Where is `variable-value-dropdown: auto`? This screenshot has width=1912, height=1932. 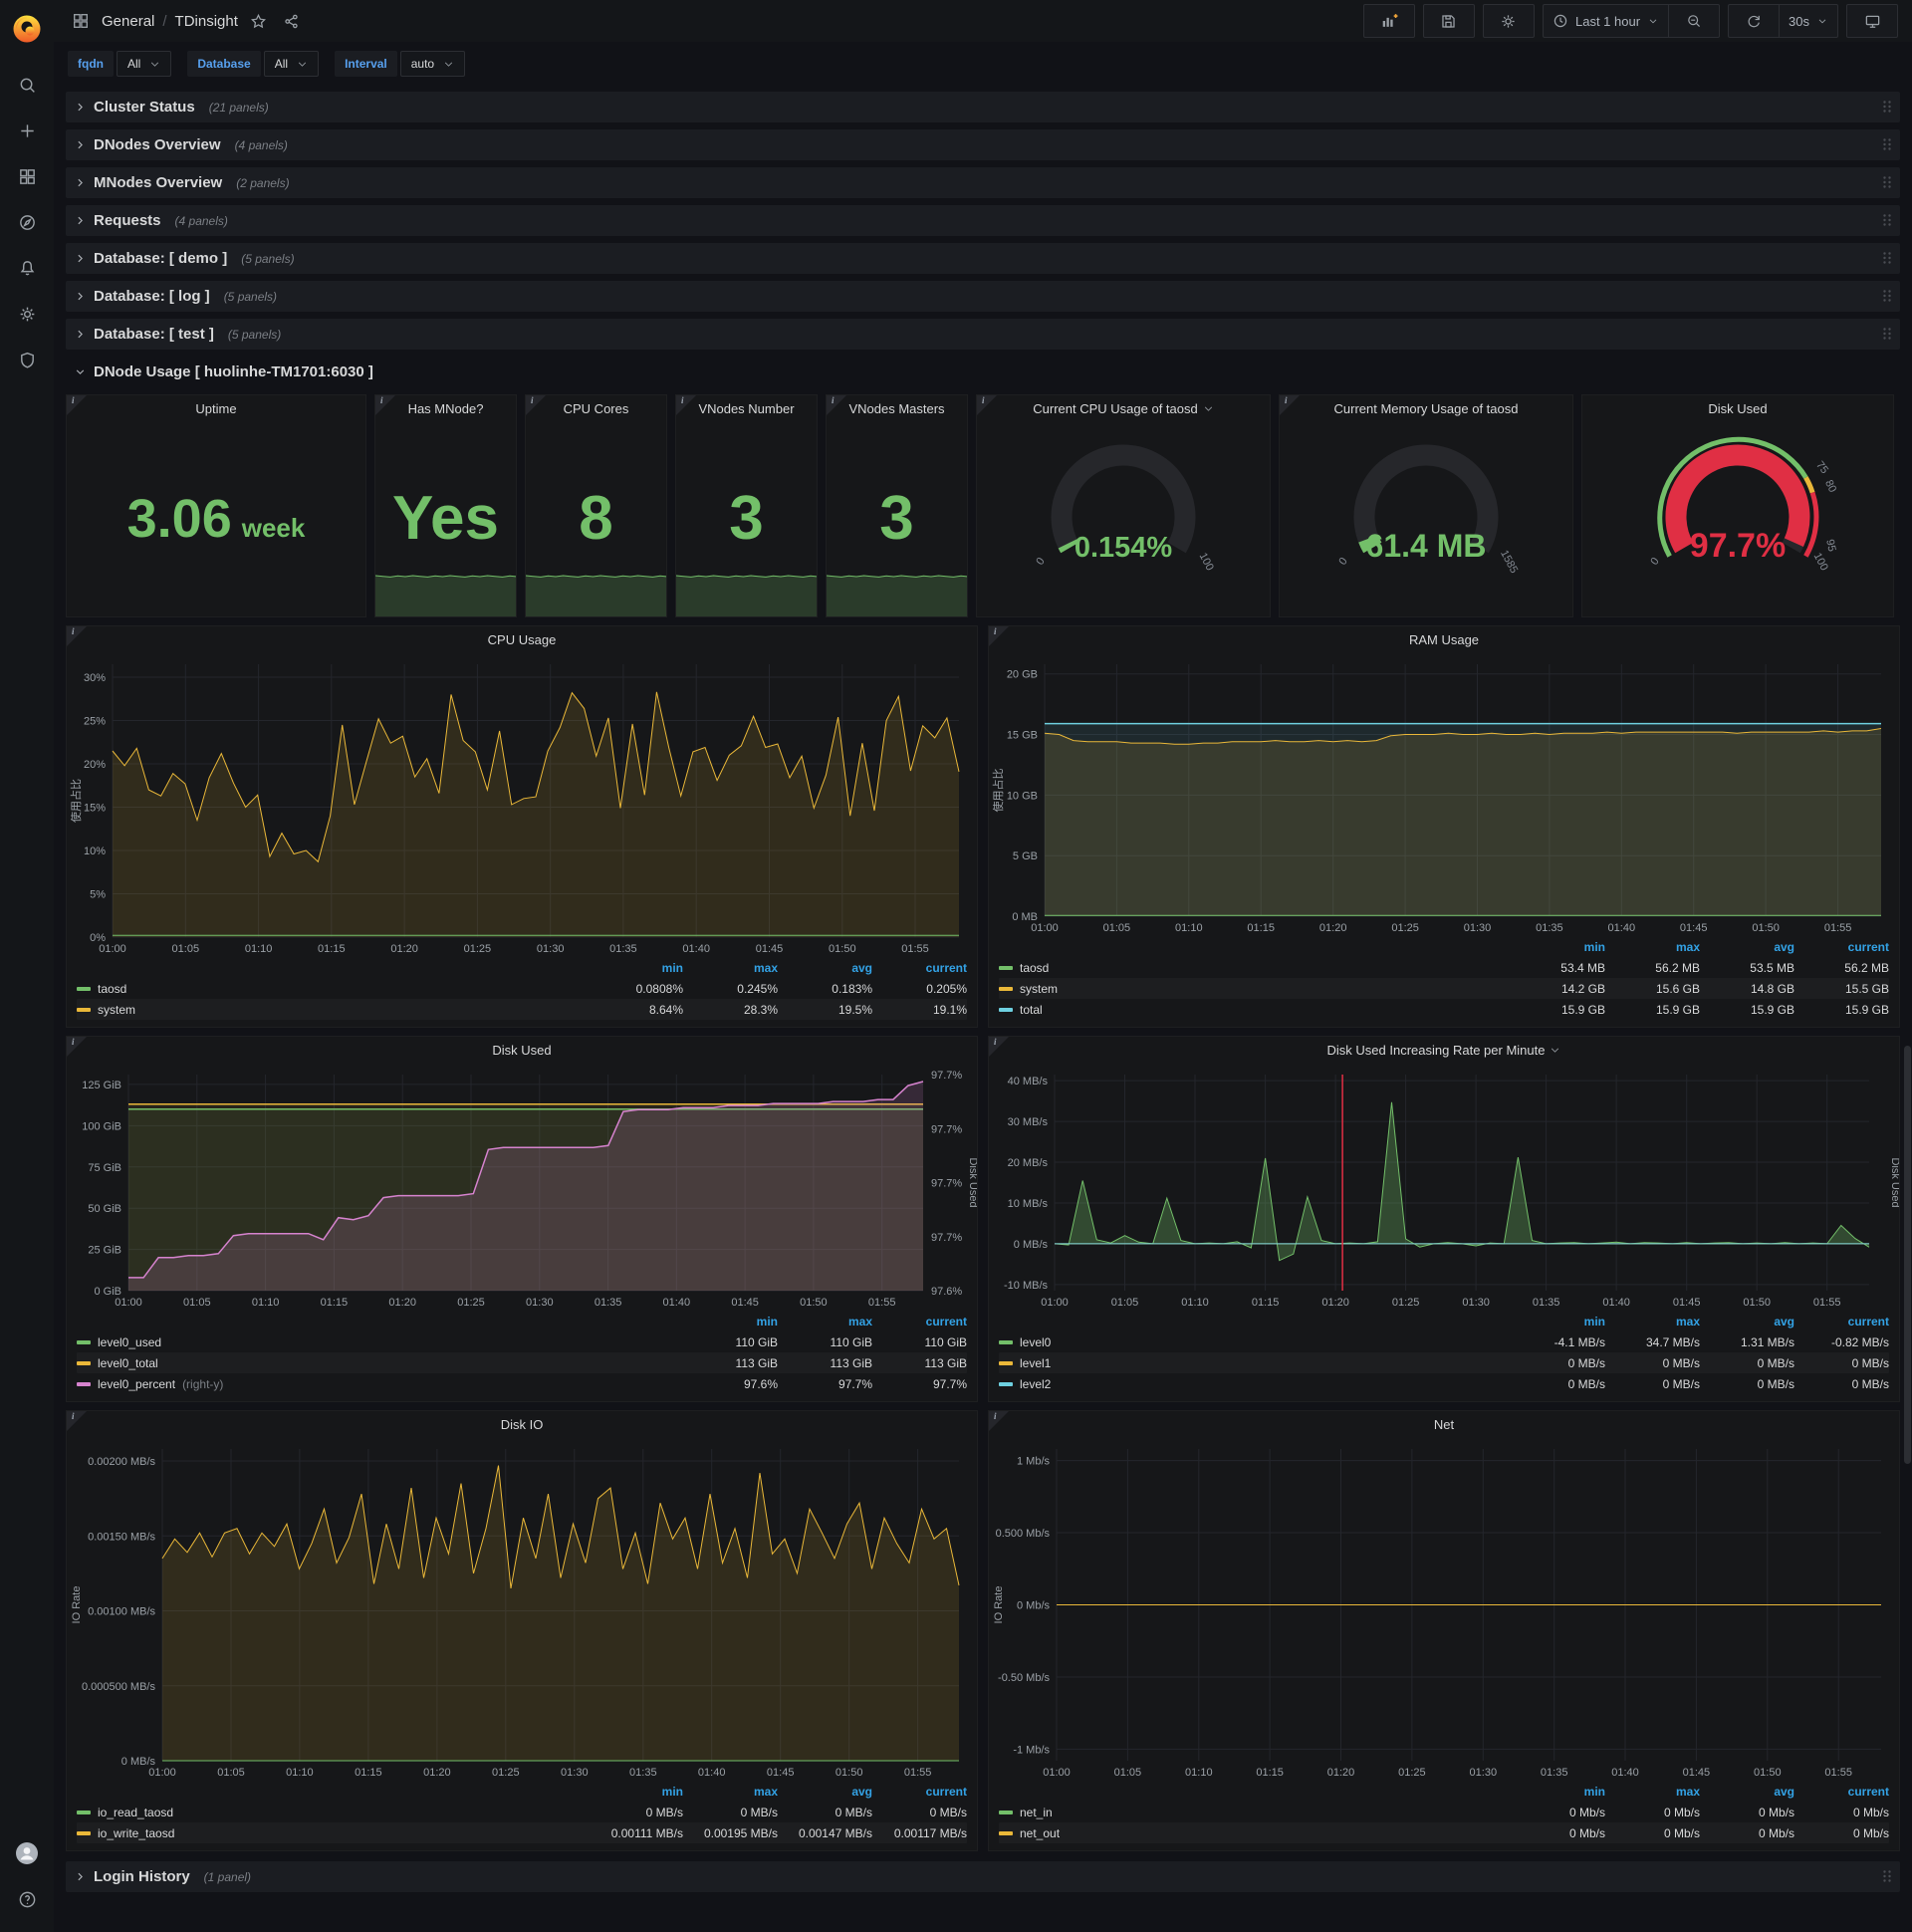
variable-value-dropdown: auto is located at coordinates (432, 64).